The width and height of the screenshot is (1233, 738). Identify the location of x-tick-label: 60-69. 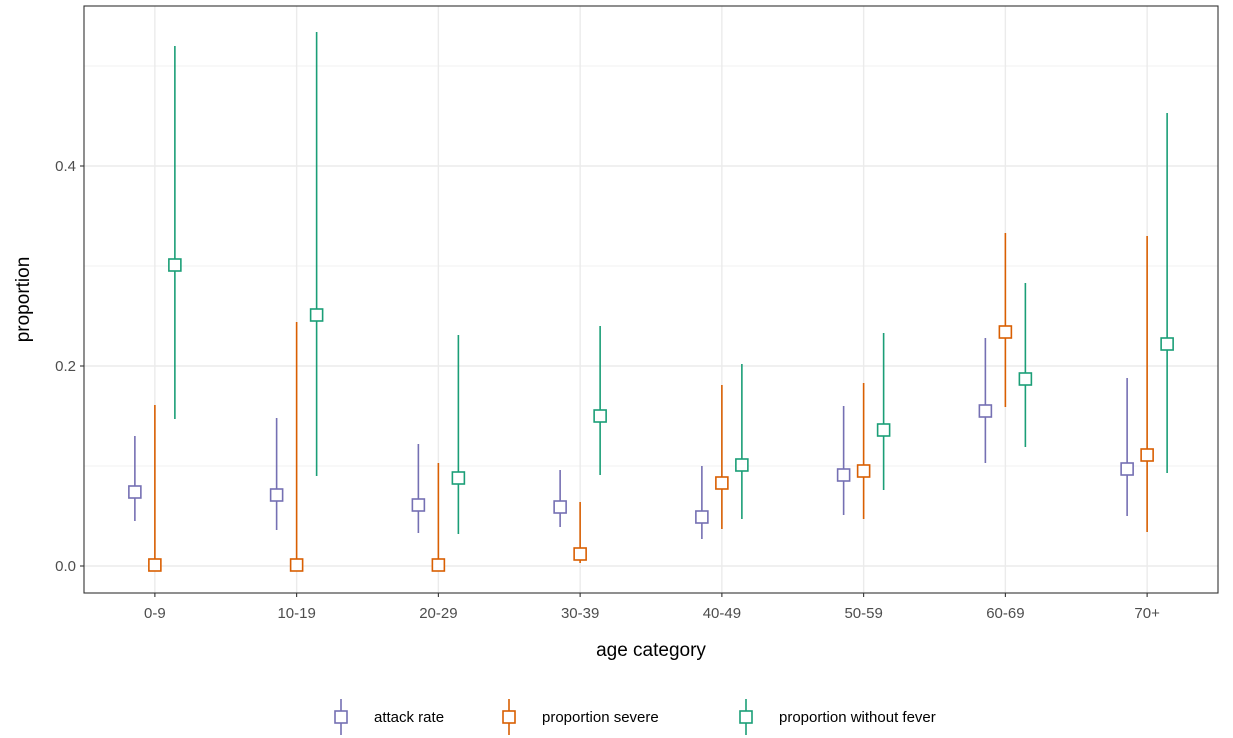
(1005, 613).